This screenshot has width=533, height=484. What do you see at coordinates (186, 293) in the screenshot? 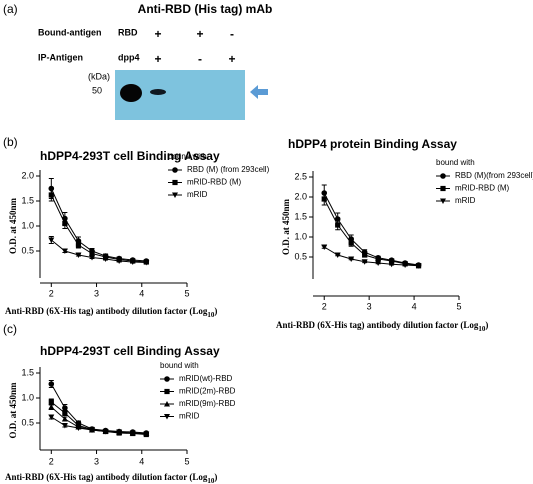
I see `x-tick-label: 5` at bounding box center [186, 293].